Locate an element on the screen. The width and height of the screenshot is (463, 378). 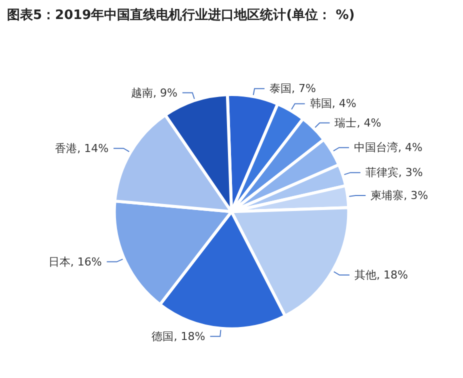
slice-label: 韩国, 4% is located at coordinates (333, 103).